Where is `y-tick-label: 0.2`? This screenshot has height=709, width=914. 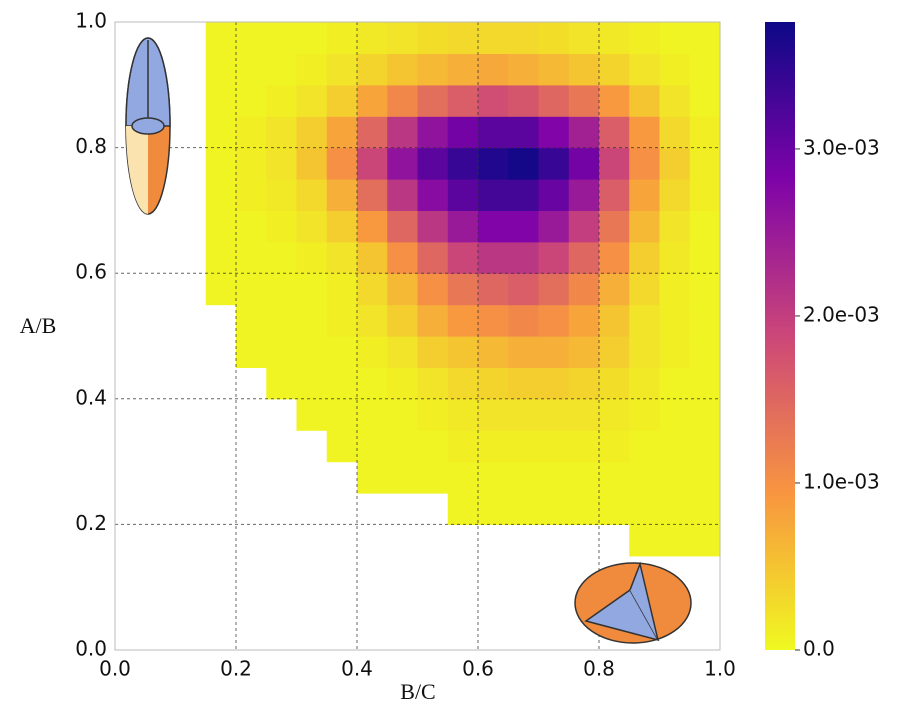 y-tick-label: 0.2 is located at coordinates (91, 523).